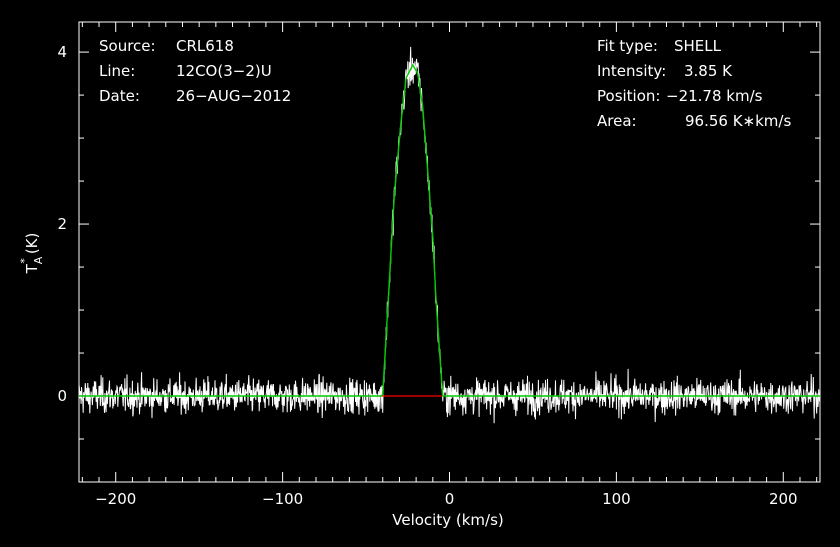 Image resolution: width=840 pixels, height=547 pixels. I want to click on y-axis-label: TA* (K), so click(31, 254).